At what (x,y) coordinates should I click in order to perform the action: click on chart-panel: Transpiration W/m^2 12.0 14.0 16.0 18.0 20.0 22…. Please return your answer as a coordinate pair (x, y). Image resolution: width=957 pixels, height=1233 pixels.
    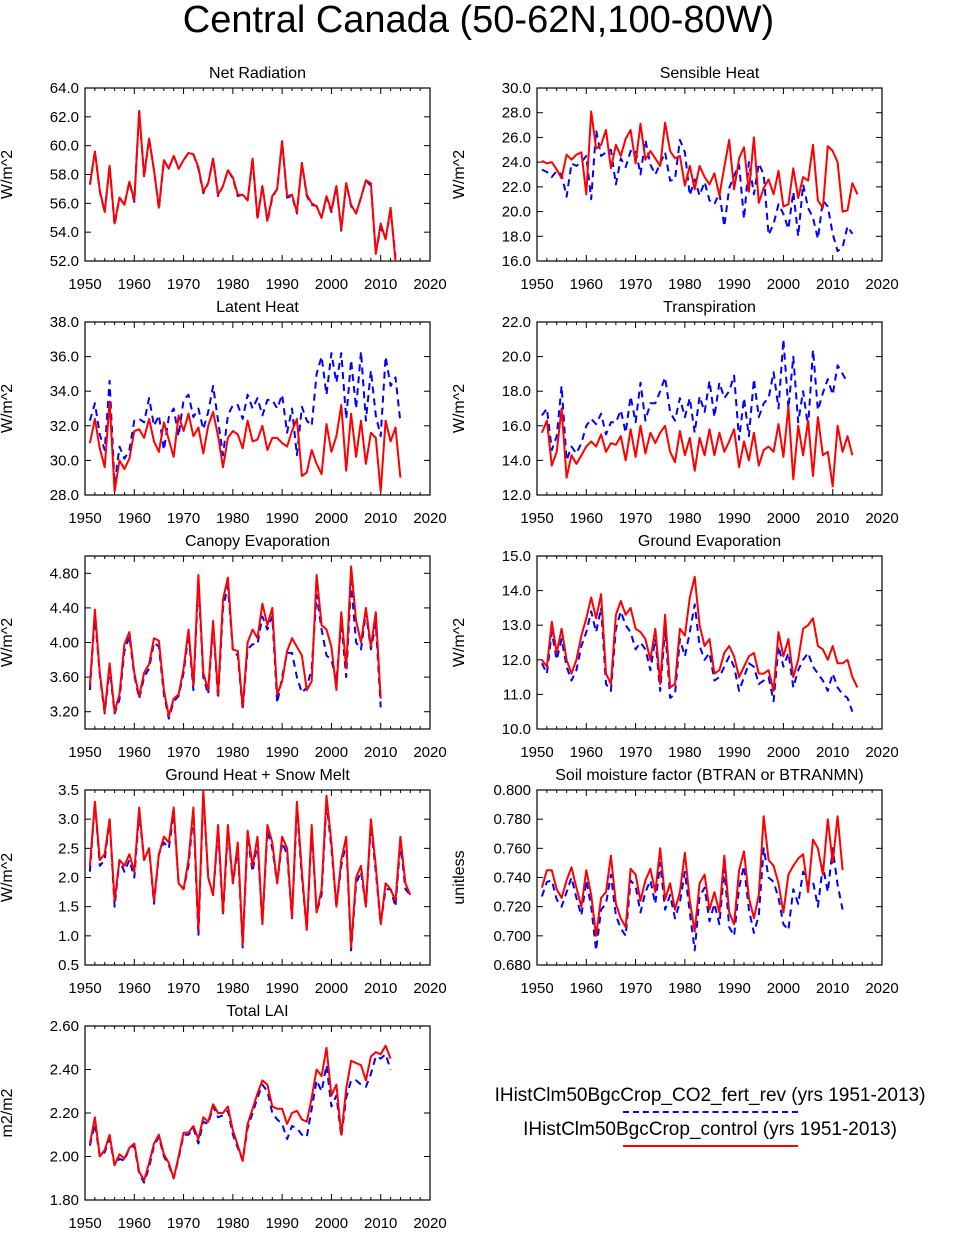
    Looking at the image, I should click on (675, 413).